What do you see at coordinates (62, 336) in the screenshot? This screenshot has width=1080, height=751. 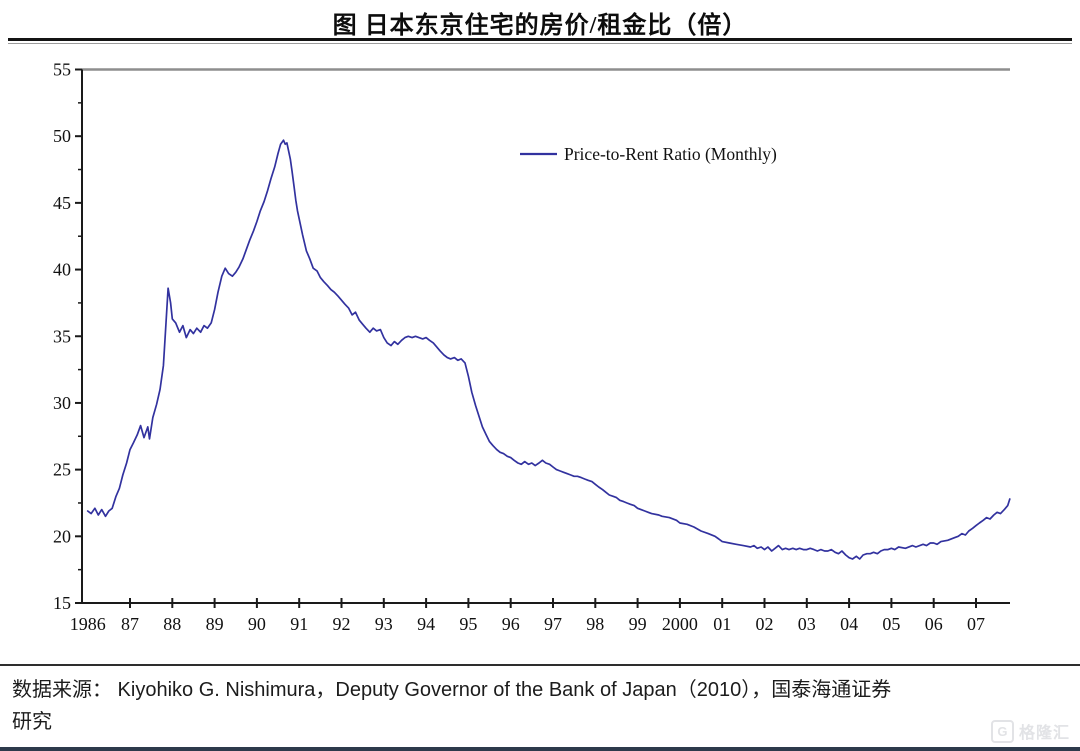 I see `y-tick-label: 35` at bounding box center [62, 336].